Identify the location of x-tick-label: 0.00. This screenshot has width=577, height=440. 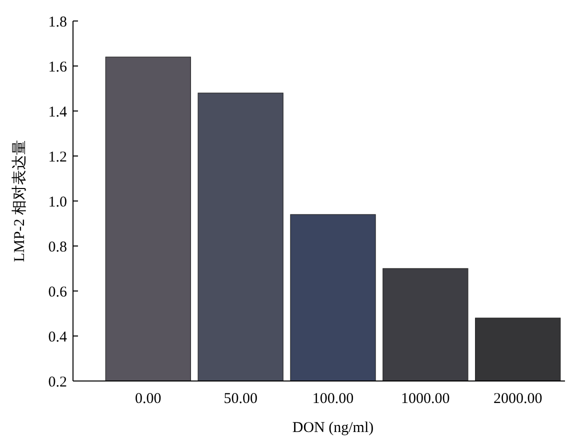
(148, 399).